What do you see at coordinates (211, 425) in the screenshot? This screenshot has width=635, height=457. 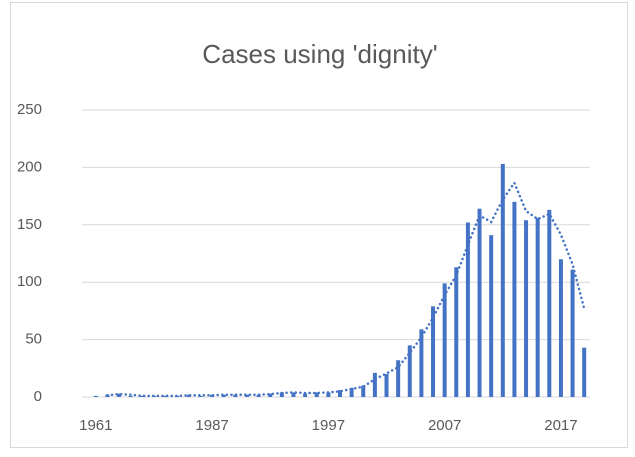 I see `x-tick-label: 1987` at bounding box center [211, 425].